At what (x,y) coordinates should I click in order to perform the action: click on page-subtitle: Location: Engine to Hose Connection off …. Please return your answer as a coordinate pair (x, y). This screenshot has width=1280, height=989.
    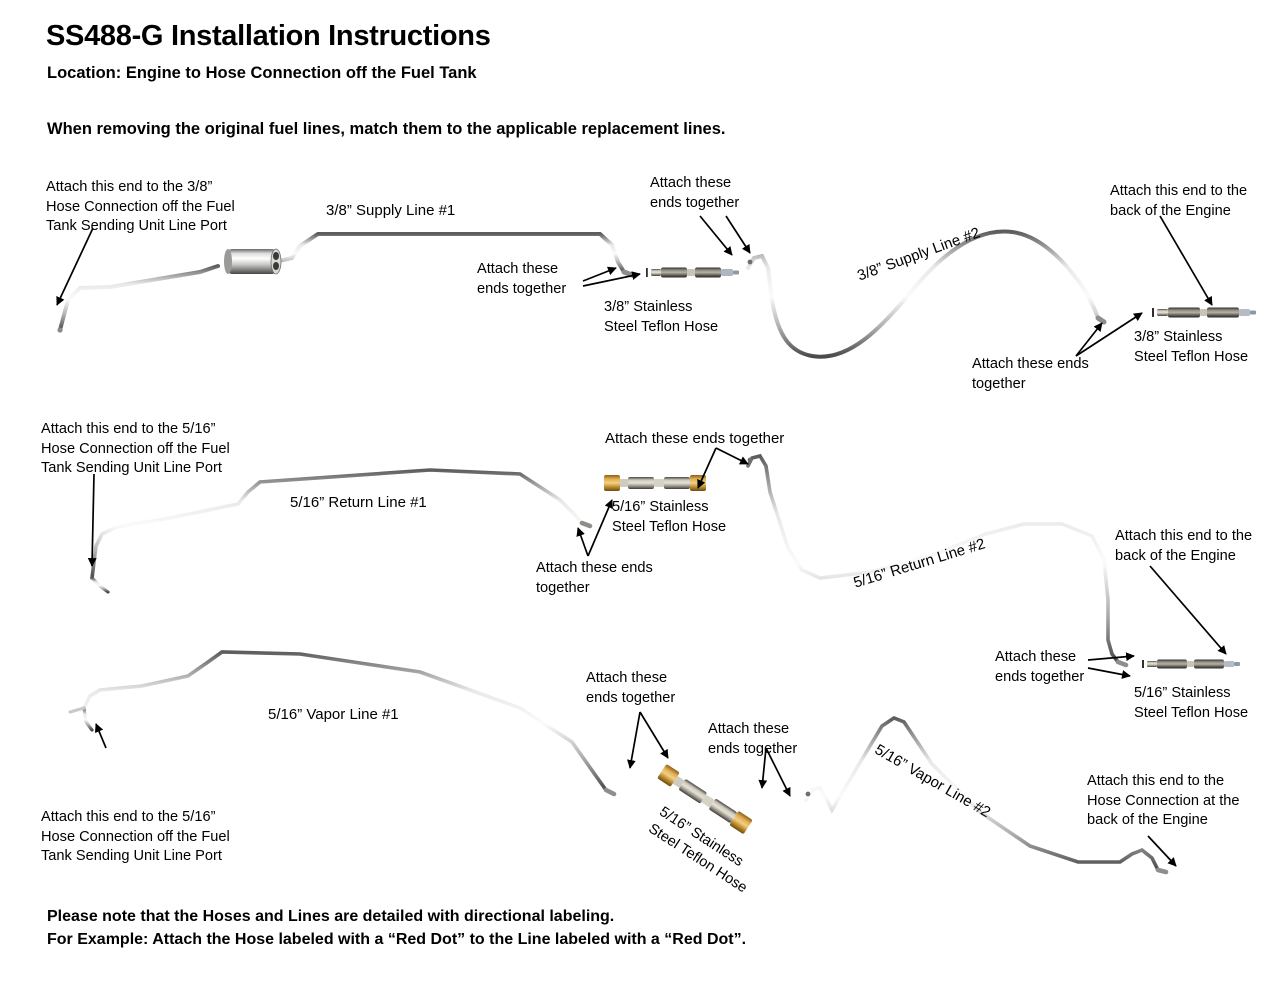
    Looking at the image, I should click on (262, 73).